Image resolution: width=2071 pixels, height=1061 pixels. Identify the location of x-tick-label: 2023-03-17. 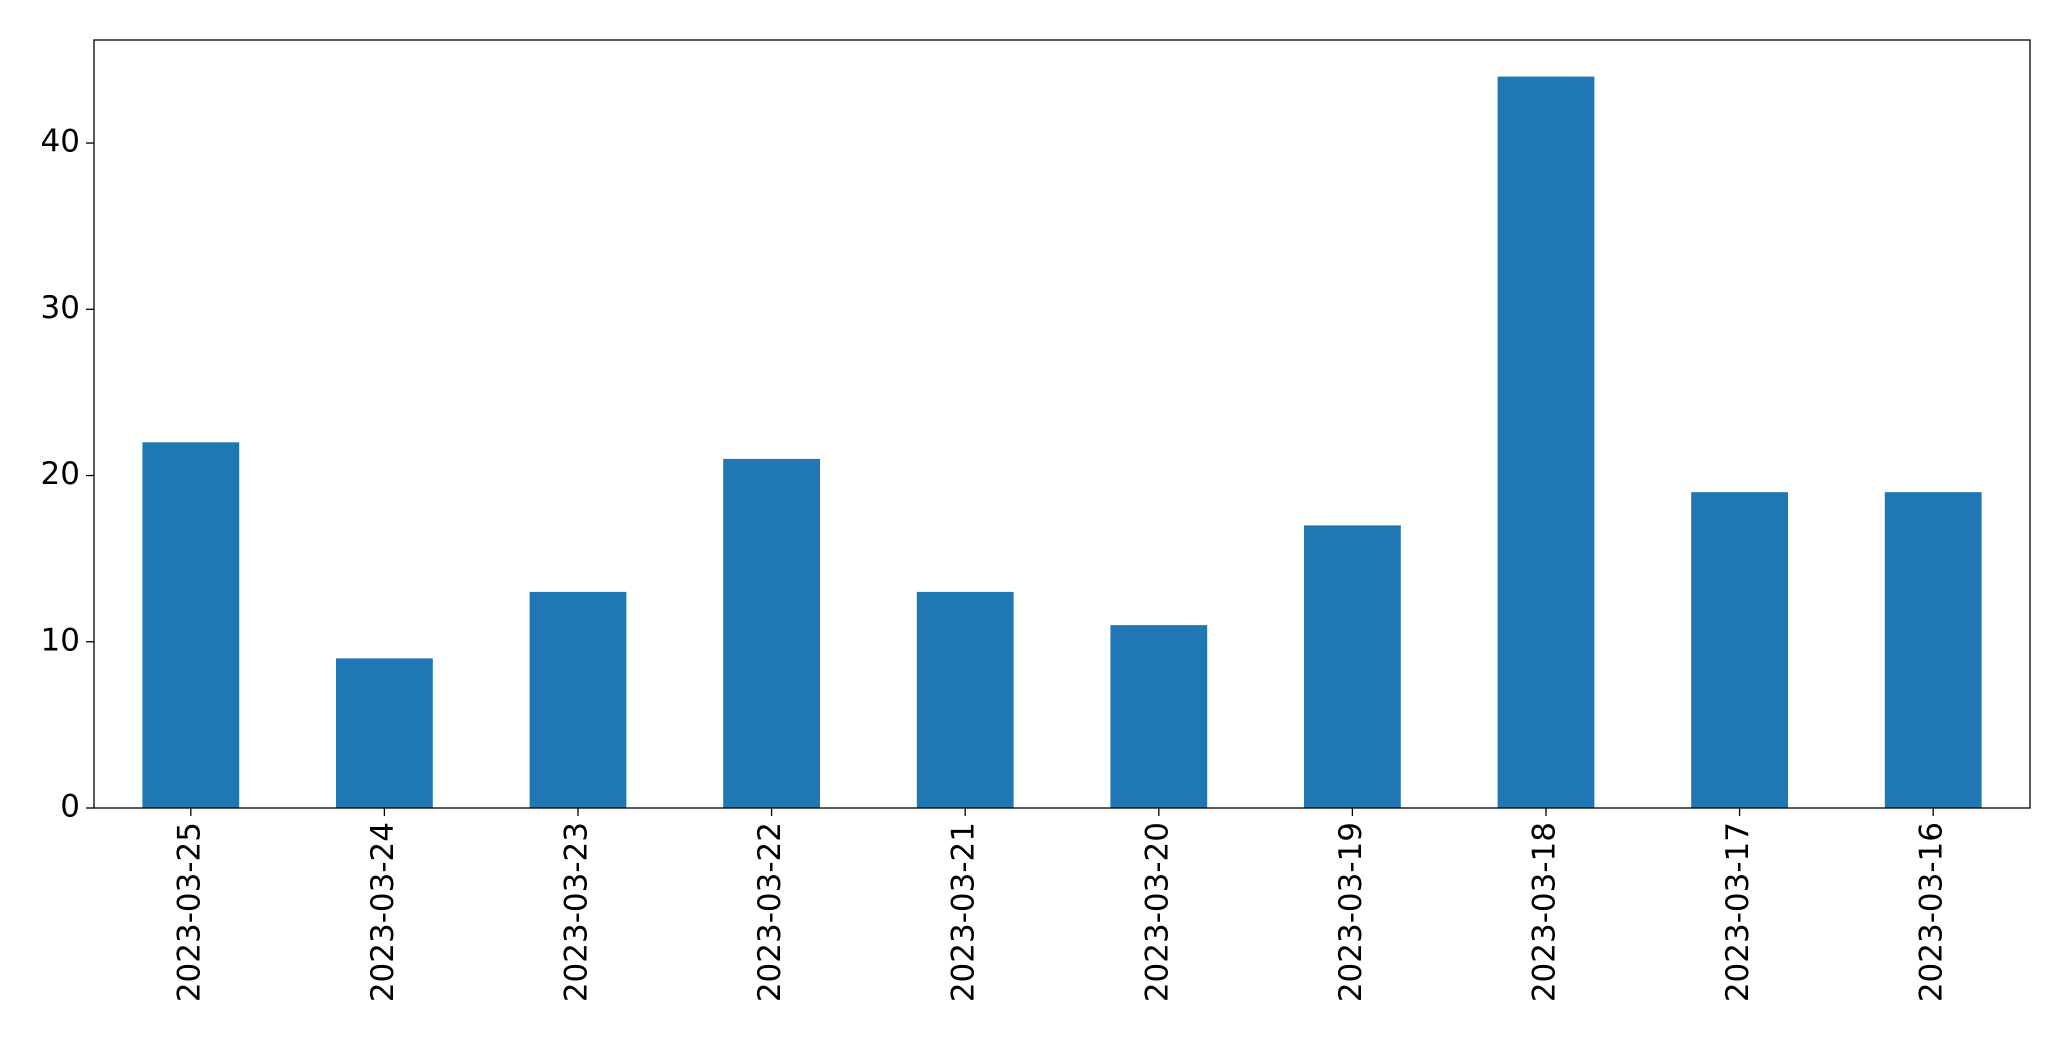
(1738, 912).